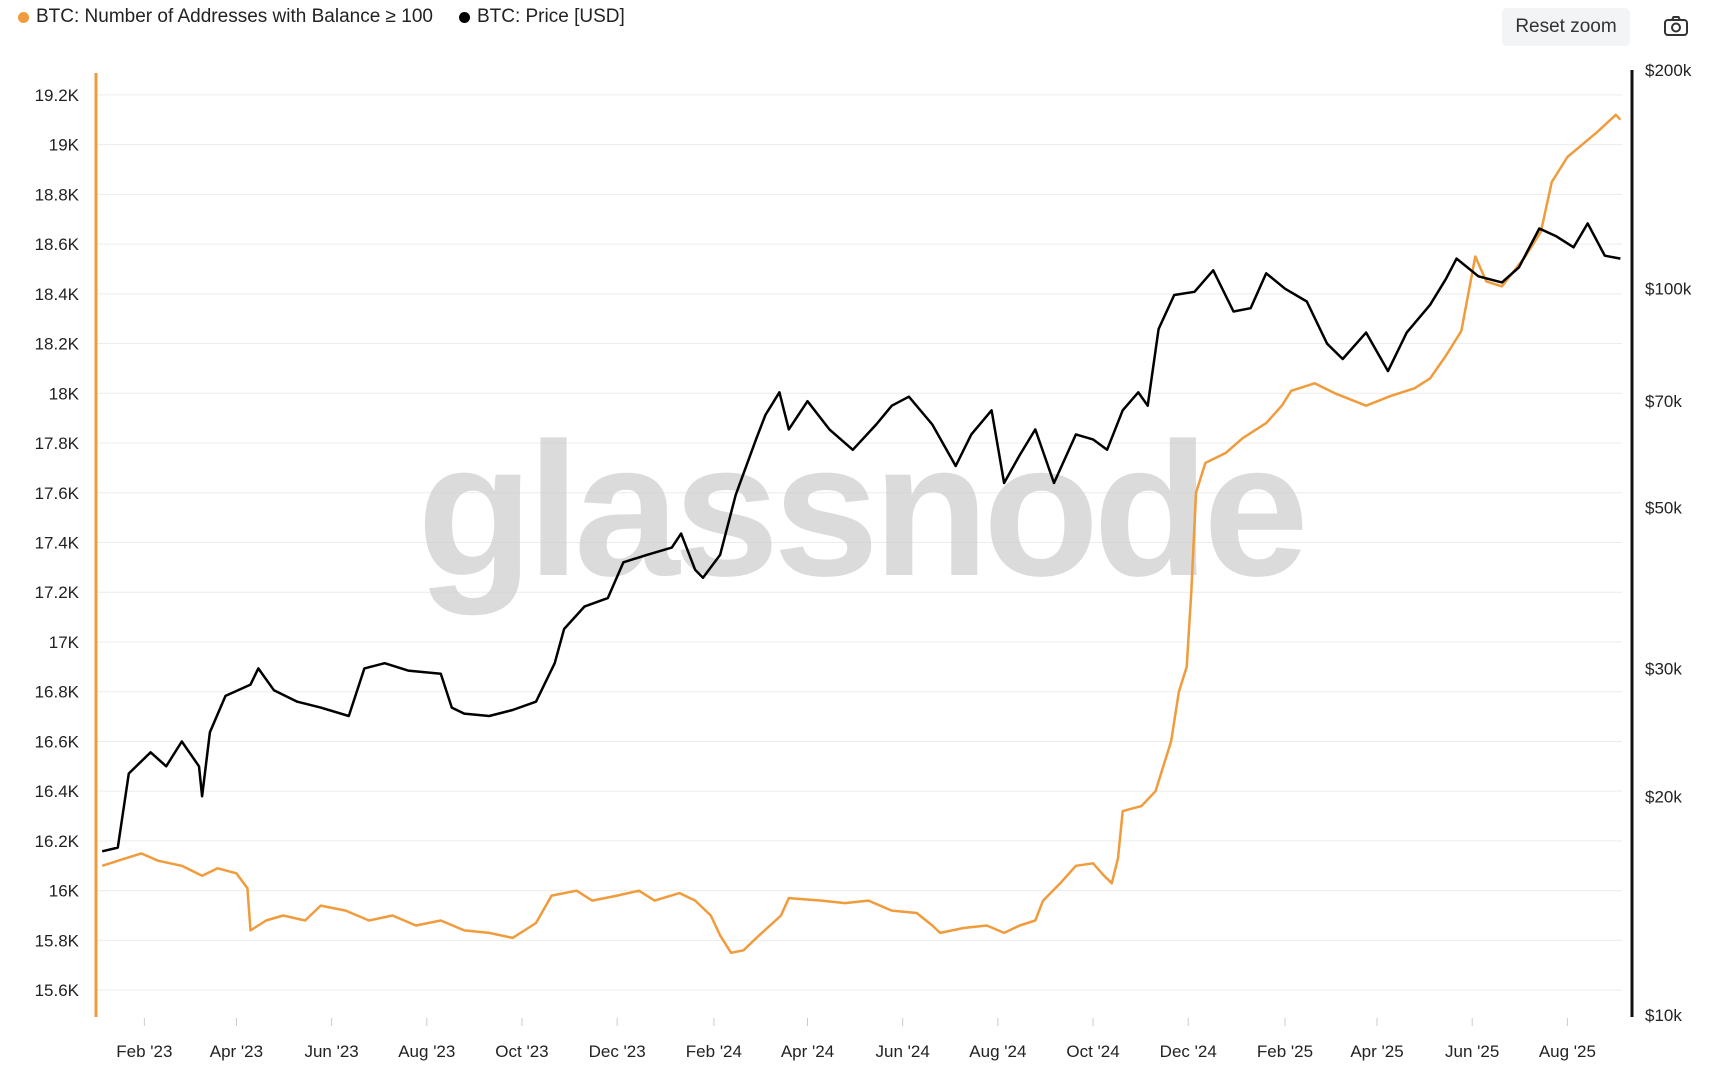 The width and height of the screenshot is (1715, 1080). I want to click on legend-dot-addresses, so click(23, 17).